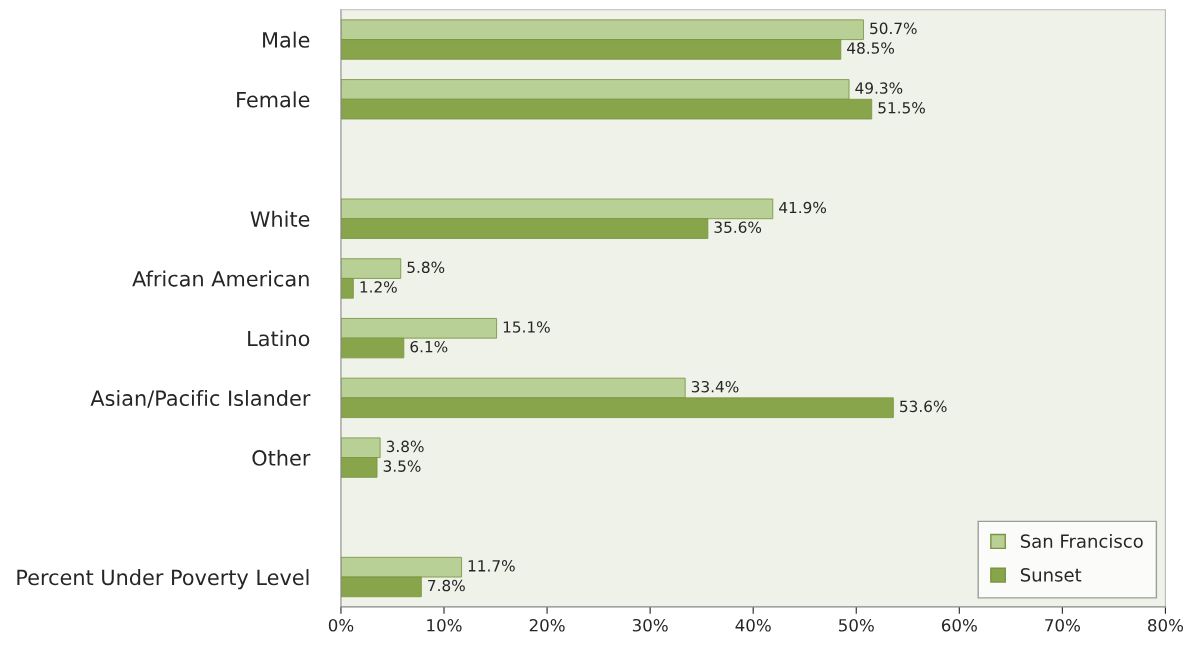 The height and width of the screenshot is (647, 1188). I want to click on x-tick-label: 60%, so click(959, 625).